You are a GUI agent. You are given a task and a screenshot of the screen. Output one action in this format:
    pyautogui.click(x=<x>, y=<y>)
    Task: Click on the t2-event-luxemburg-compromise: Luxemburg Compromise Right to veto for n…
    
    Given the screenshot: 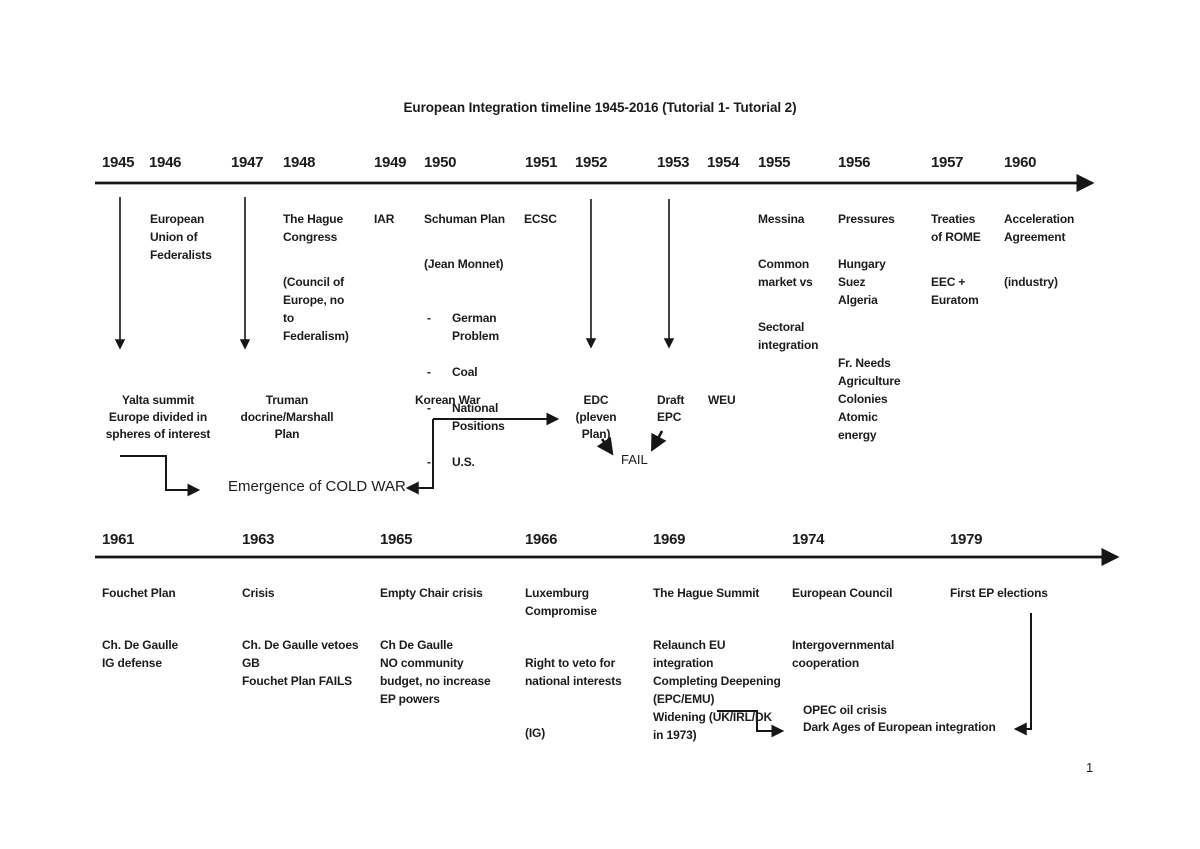 What is the action you would take?
    pyautogui.click(x=573, y=671)
    